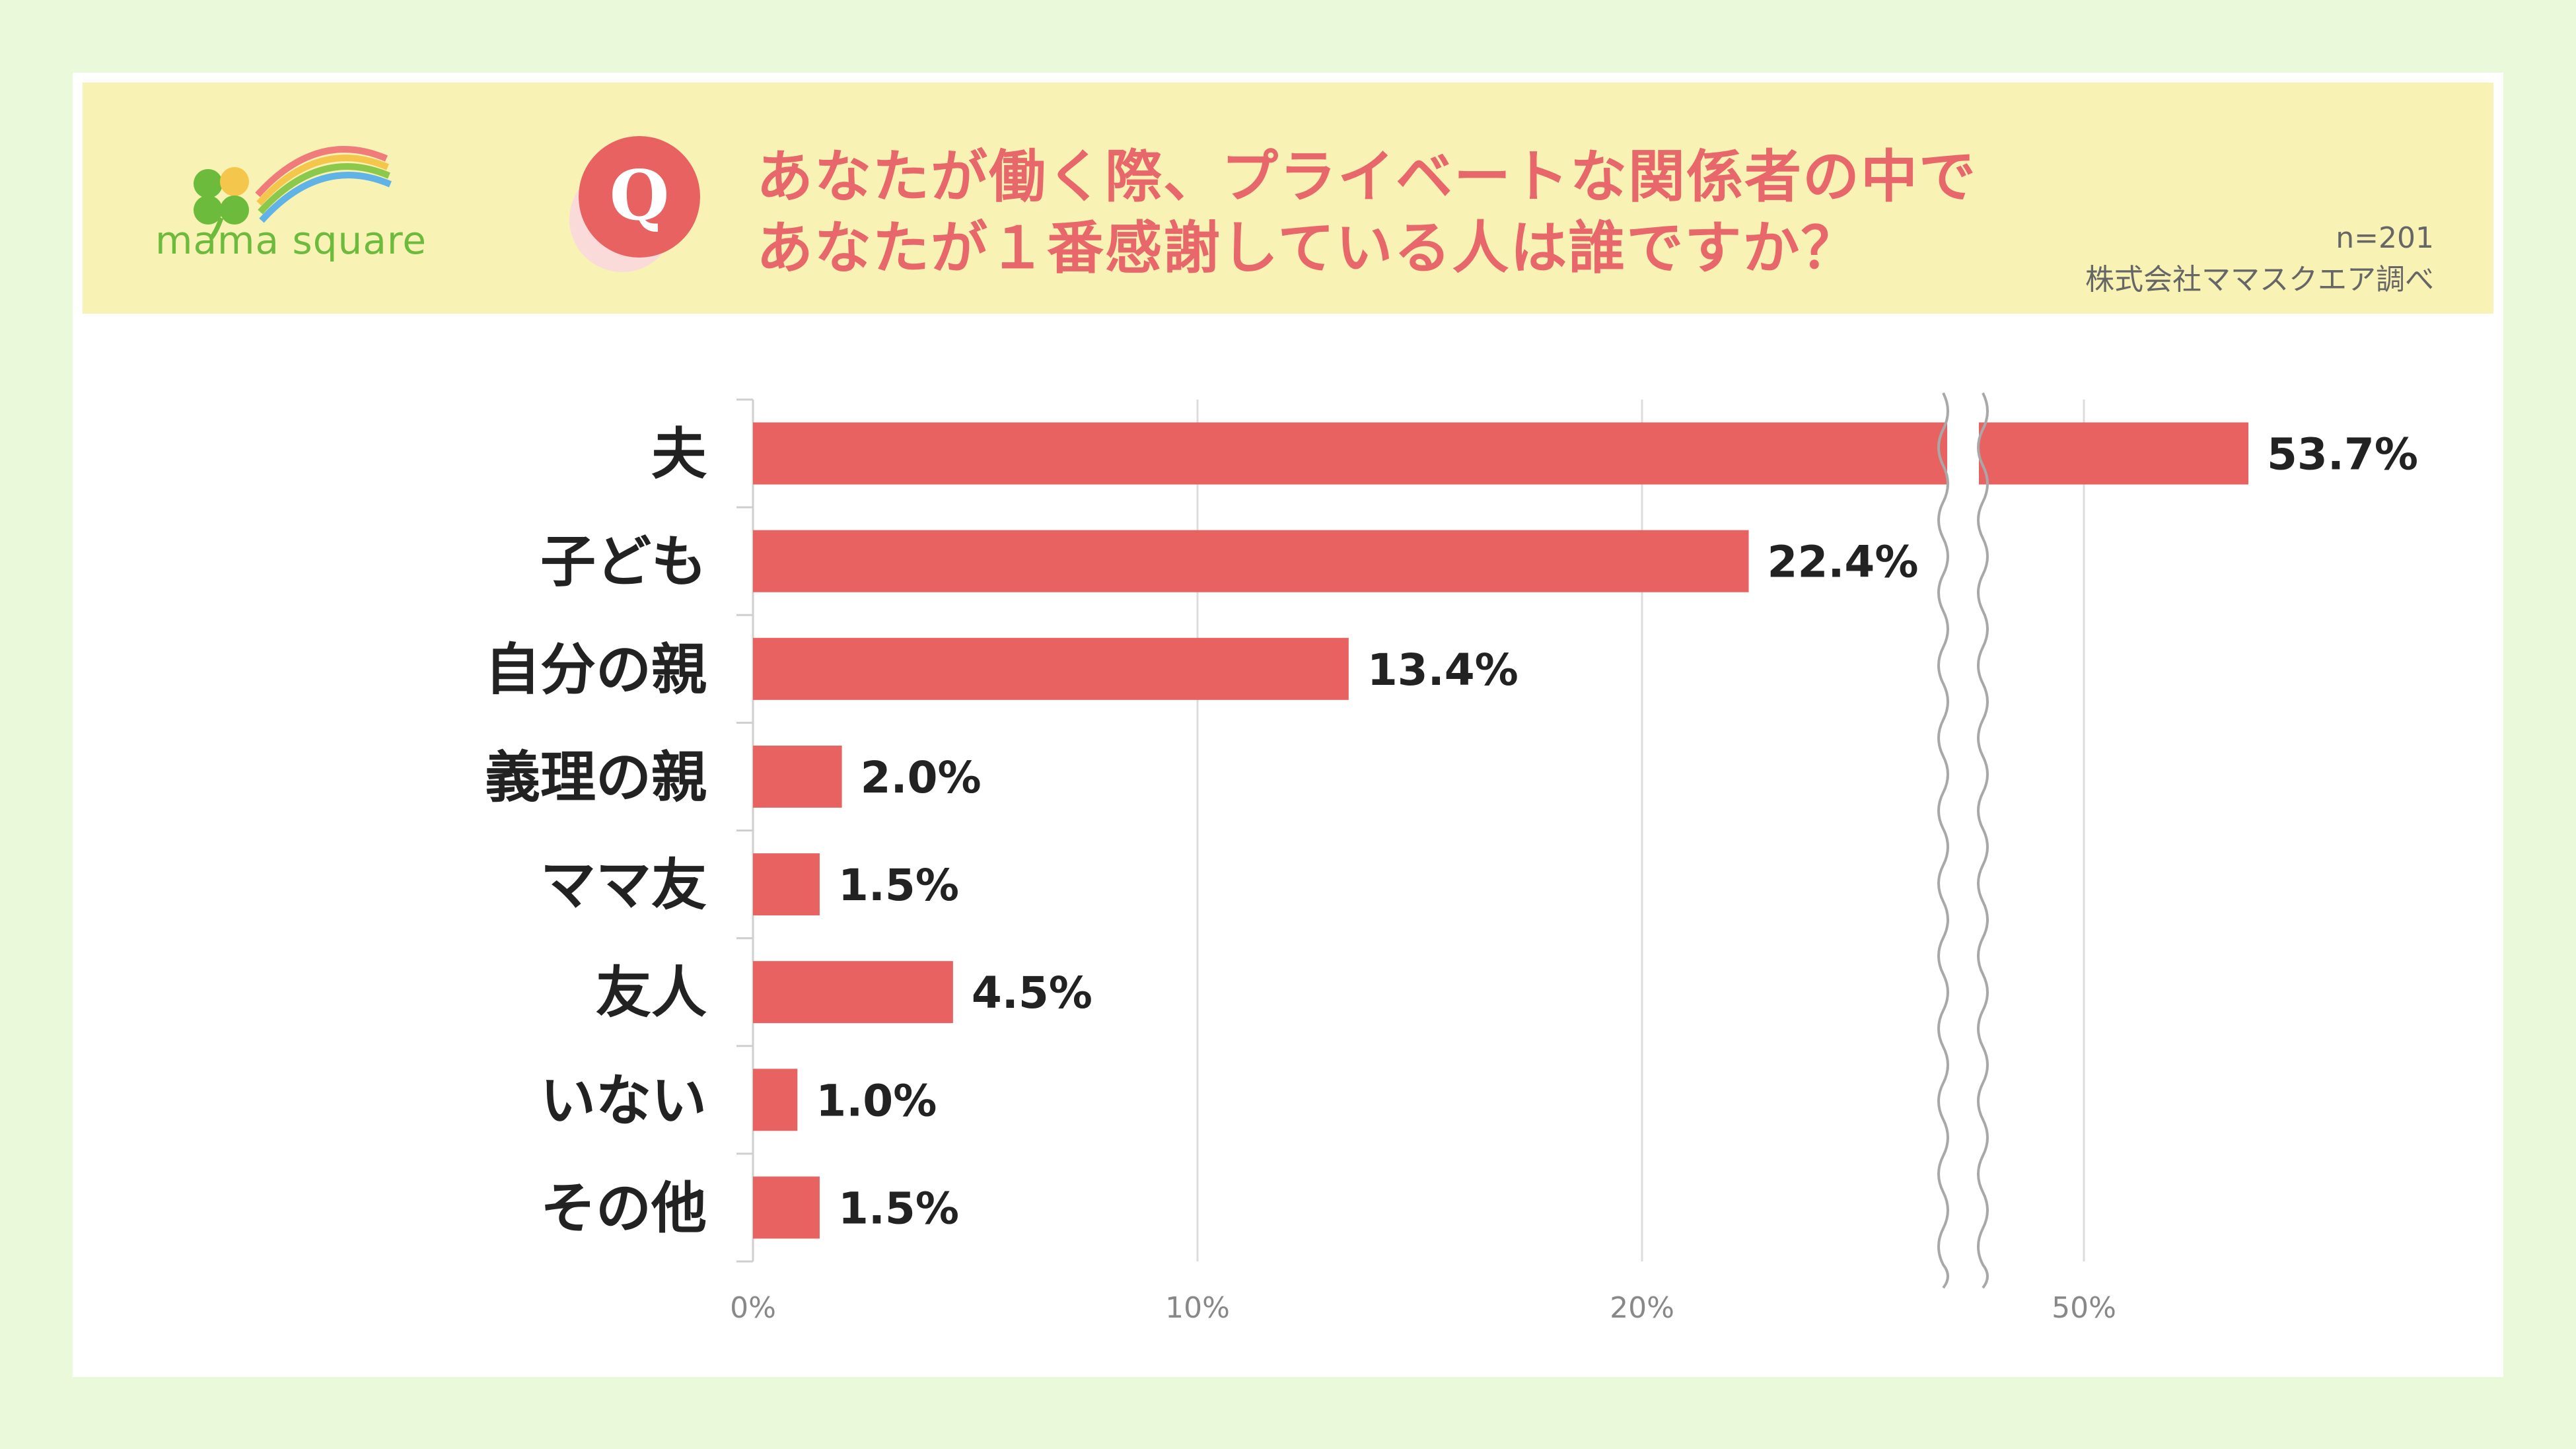 Image resolution: width=2576 pixels, height=1449 pixels. What do you see at coordinates (877, 1101) in the screenshot?
I see `value-label: 1.0%` at bounding box center [877, 1101].